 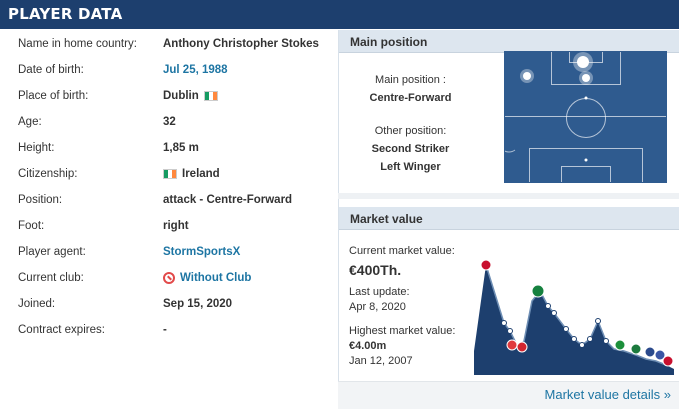 What do you see at coordinates (508, 395) in the screenshot?
I see `market-value-footer` at bounding box center [508, 395].